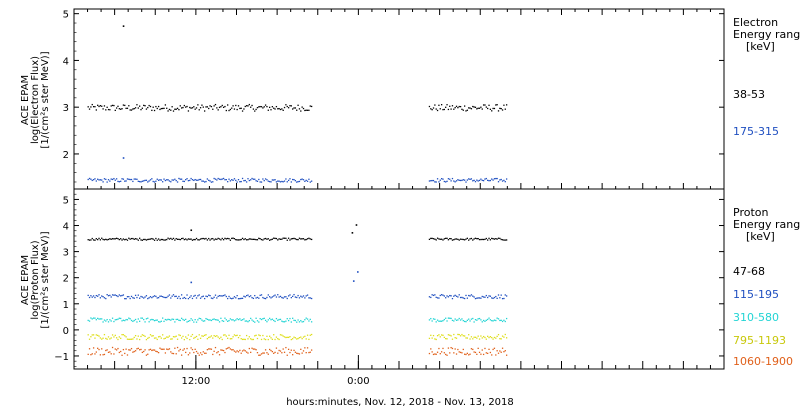 Image resolution: width=800 pixels, height=410 pixels. I want to click on legend-electron-175-315: 175-315, so click(756, 131).